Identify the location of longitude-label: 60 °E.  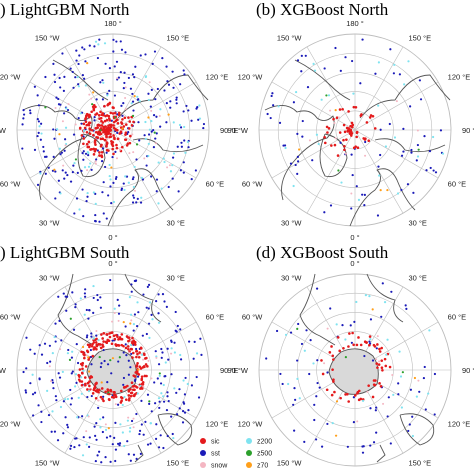
(457, 317).